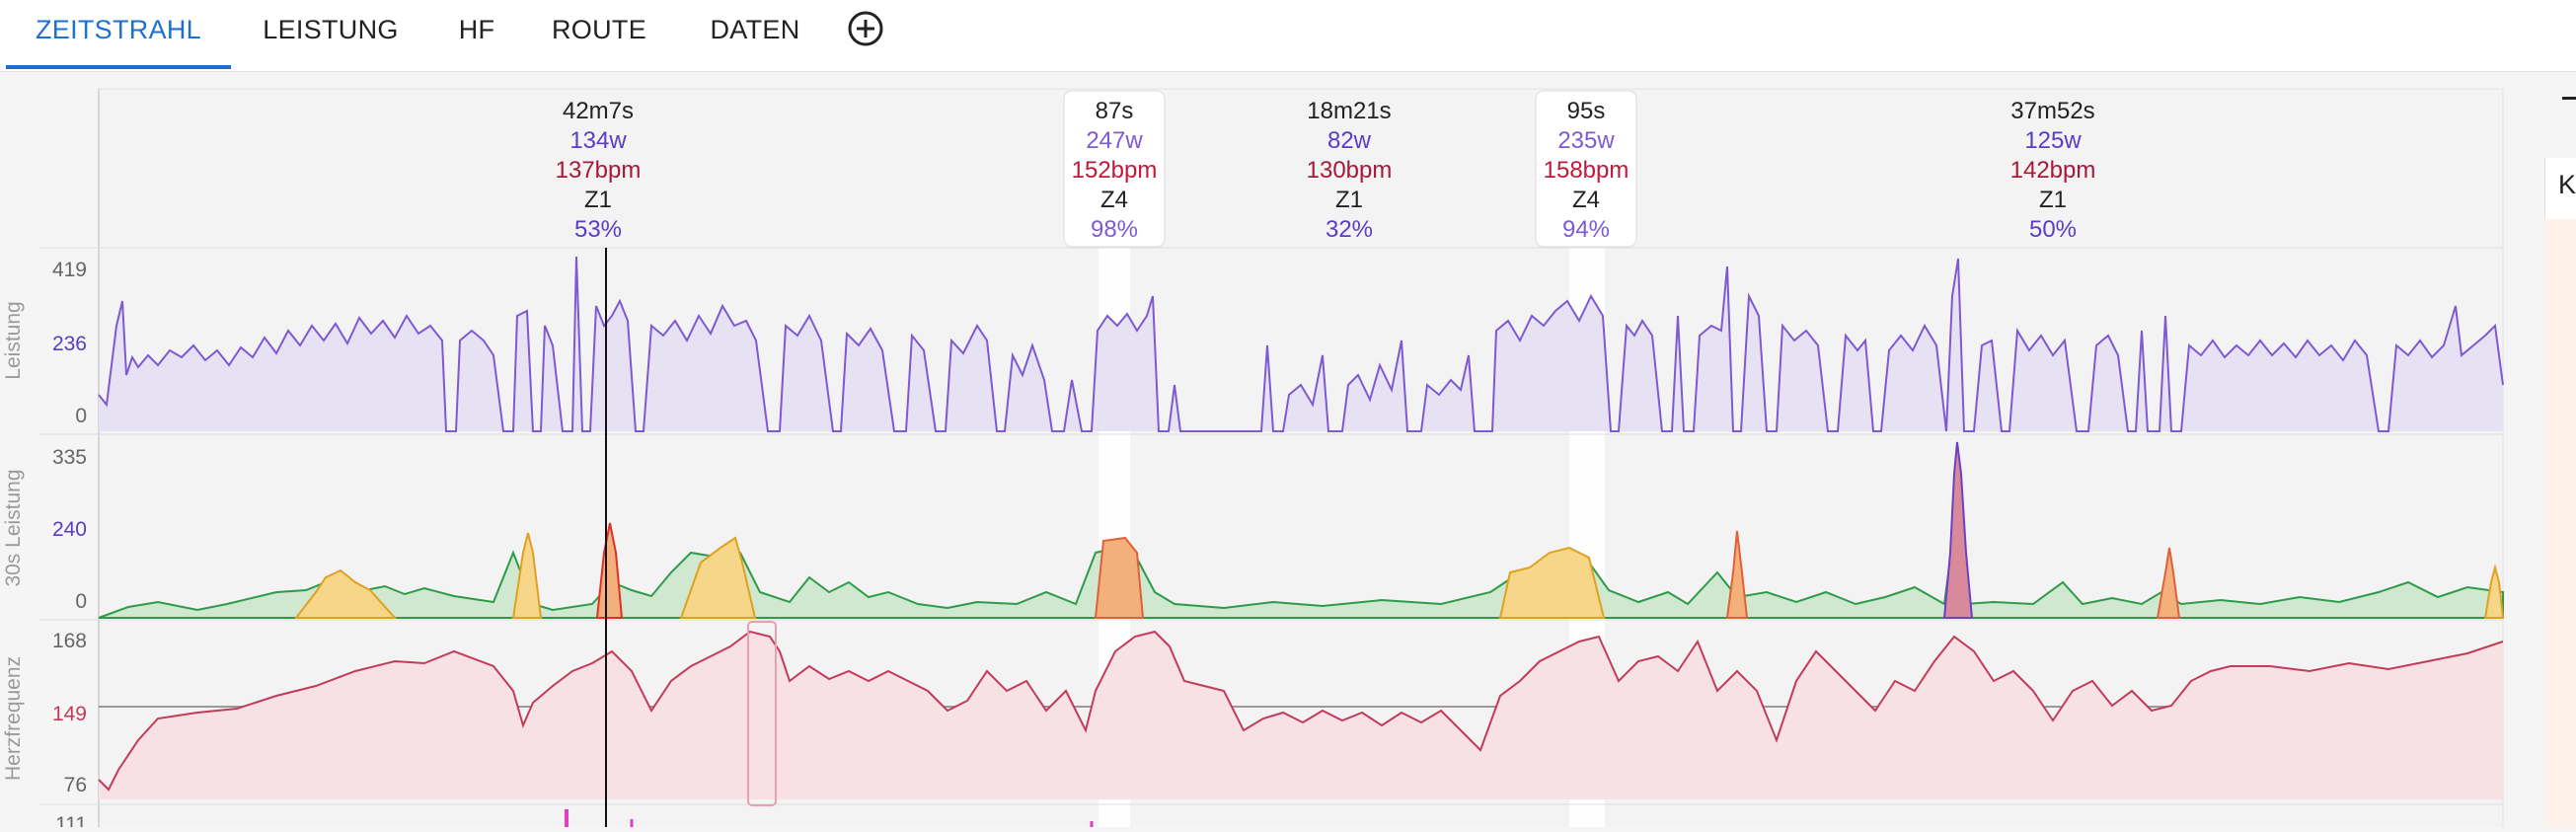  What do you see at coordinates (1349, 200) in the screenshot?
I see `interval-3-zone: Z1` at bounding box center [1349, 200].